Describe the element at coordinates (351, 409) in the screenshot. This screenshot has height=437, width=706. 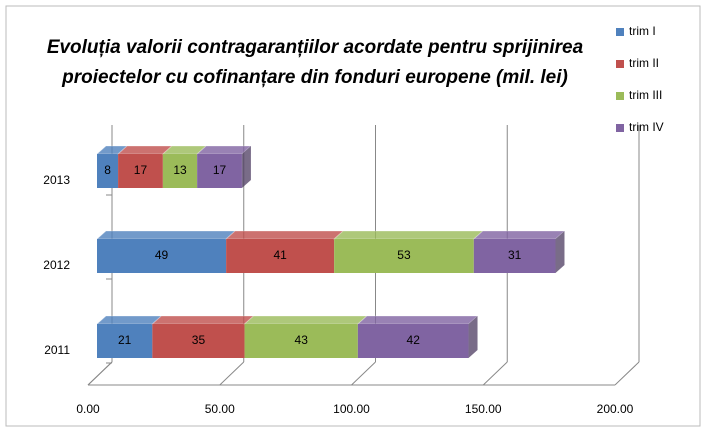
I see `x-tick-label: 100.00` at that location.